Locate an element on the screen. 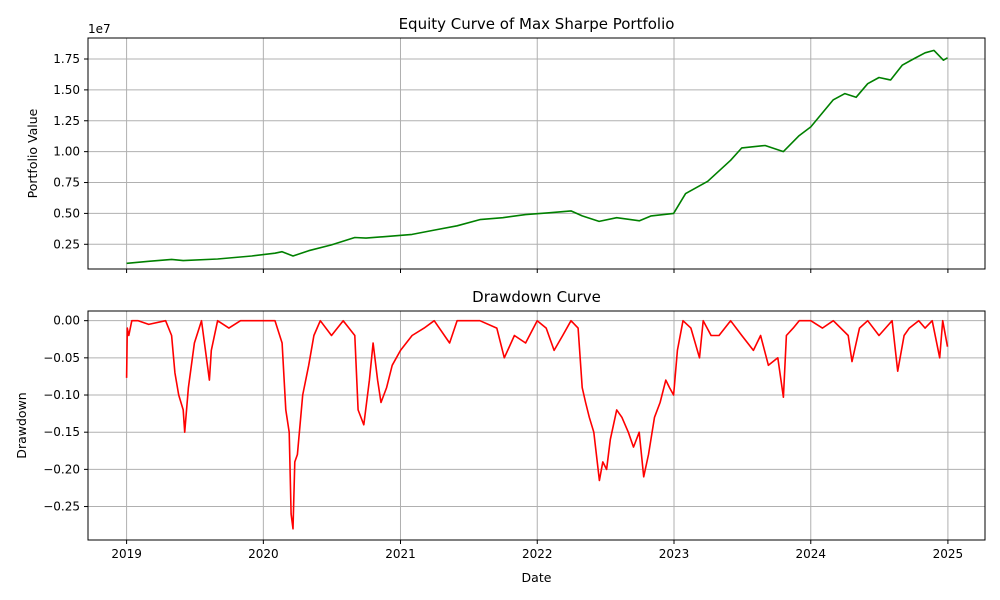 This screenshot has width=1000, height=600. equity-y-tick-label: 0.25 is located at coordinates (66, 244).